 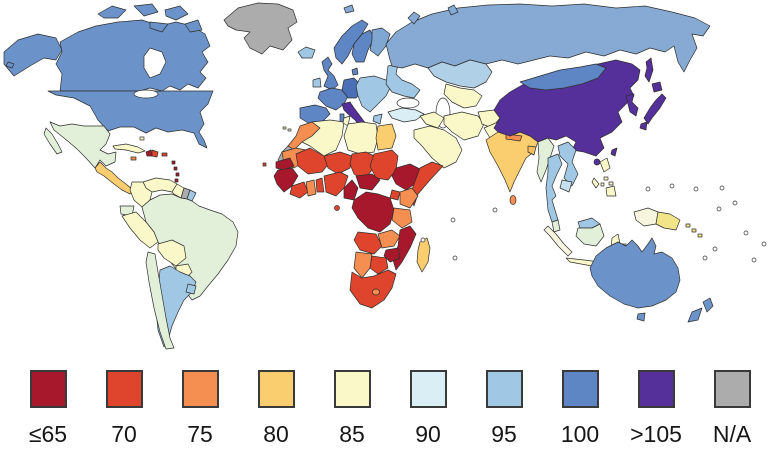 What do you see at coordinates (438, 147) in the screenshot?
I see `region-saudi-arabia` at bounding box center [438, 147].